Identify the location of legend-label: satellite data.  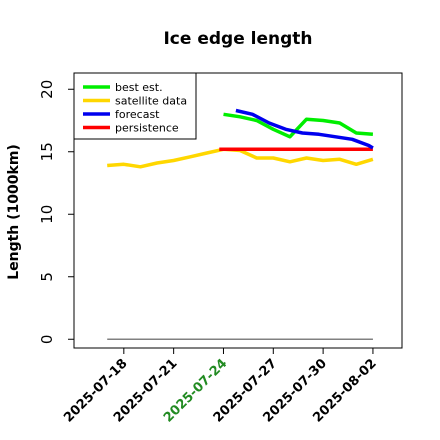
(151, 101).